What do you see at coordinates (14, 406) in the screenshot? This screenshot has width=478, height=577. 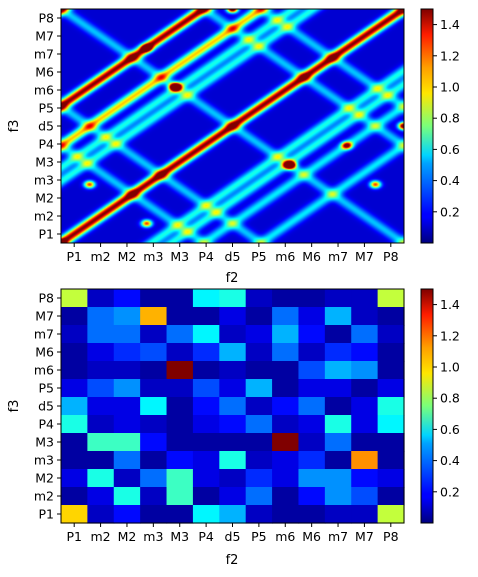 I see `bottom-y-axis-label: f3` at bounding box center [14, 406].